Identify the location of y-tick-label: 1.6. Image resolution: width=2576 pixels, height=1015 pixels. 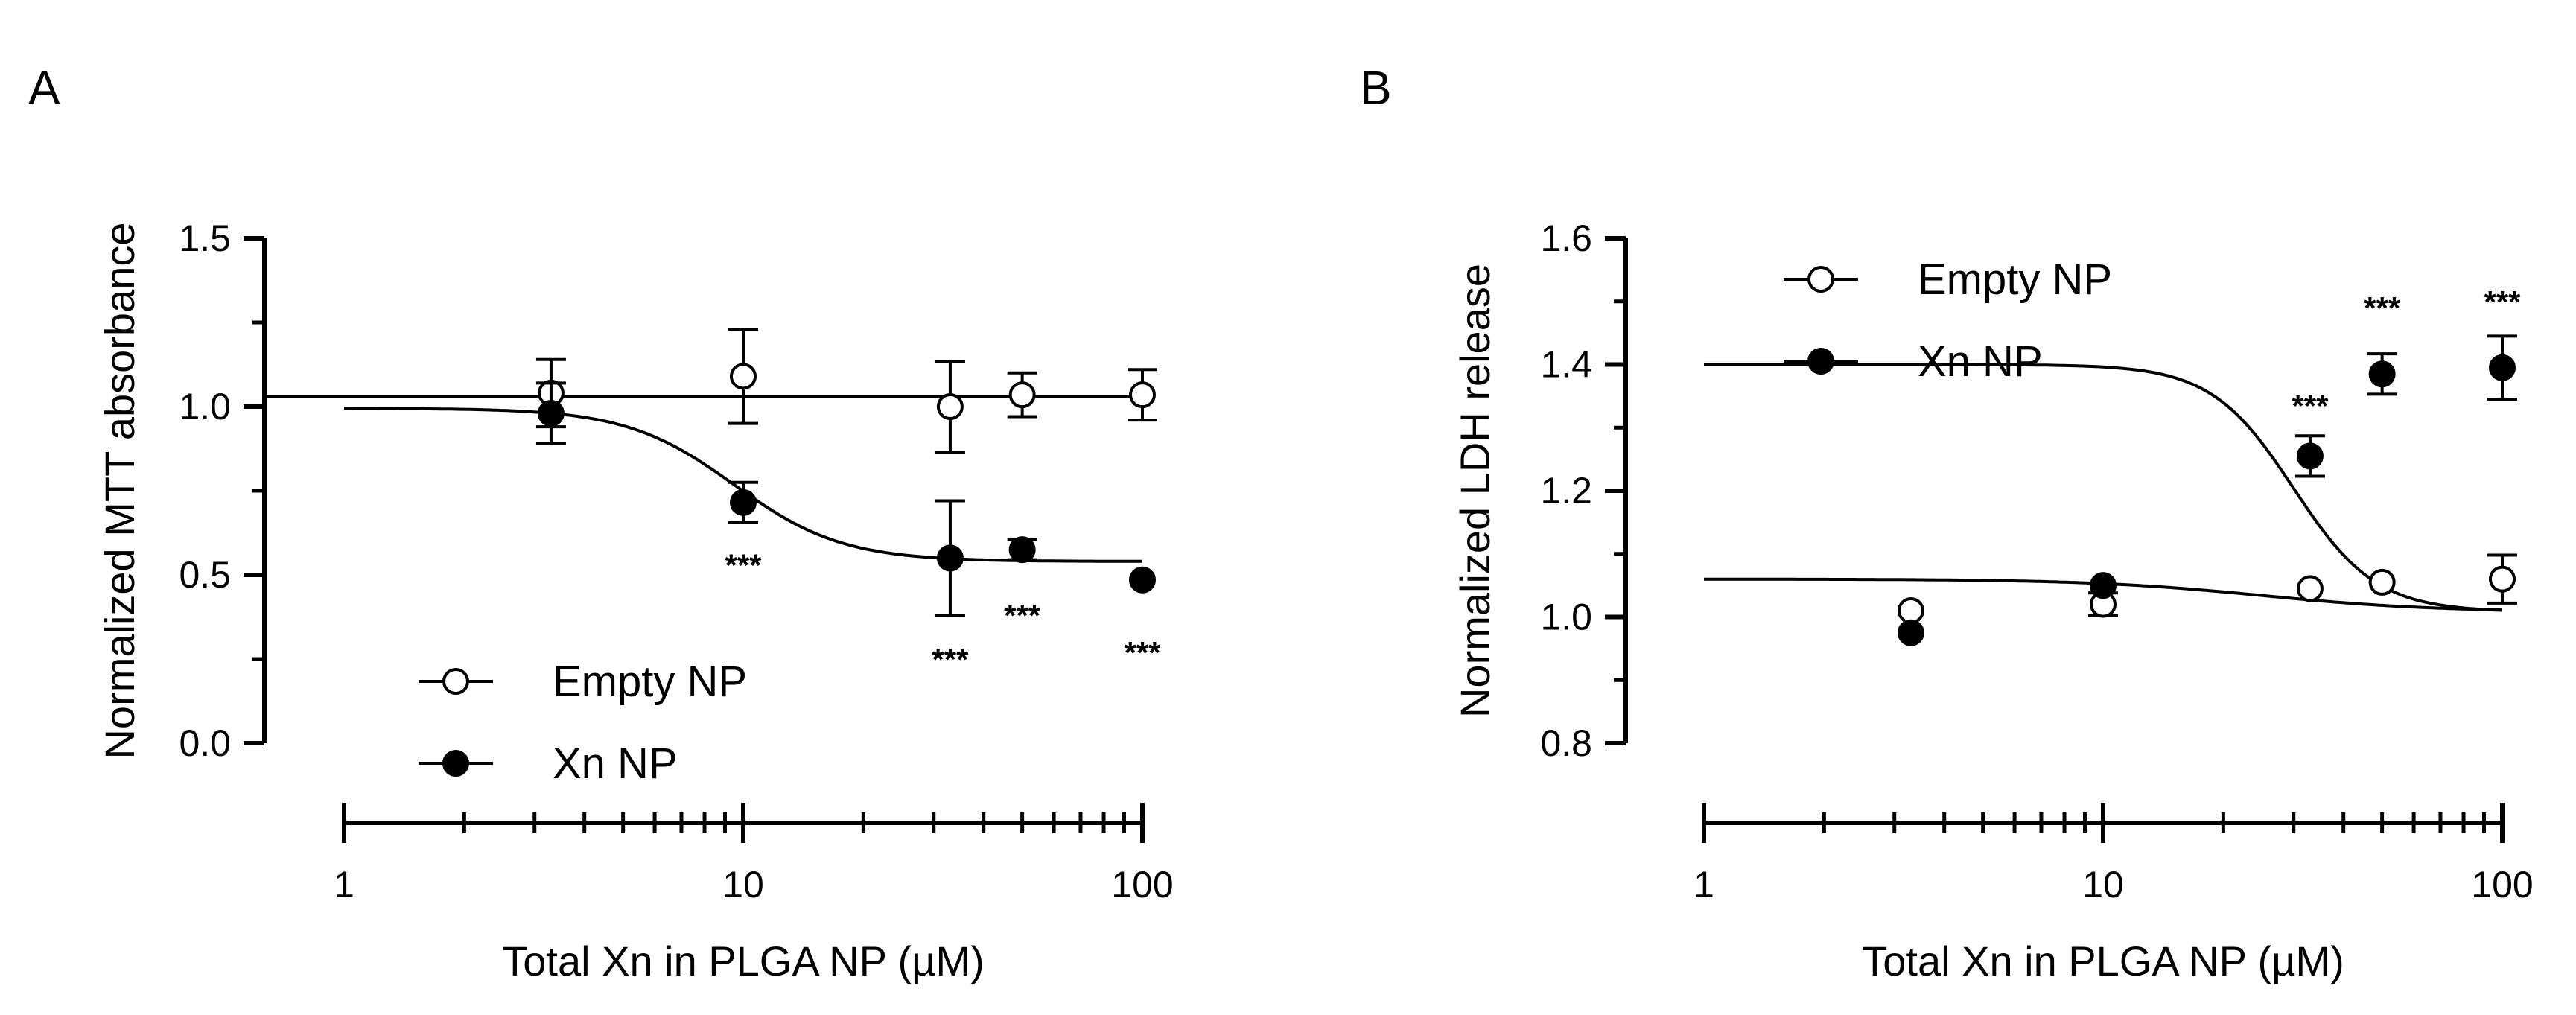
(1566, 238).